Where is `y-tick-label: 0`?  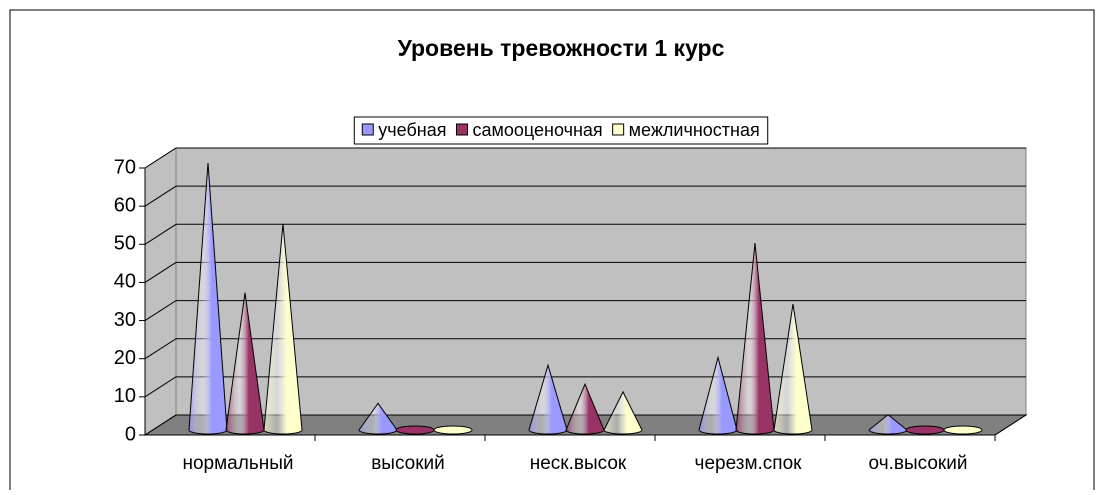 y-tick-label: 0 is located at coordinates (130, 434).